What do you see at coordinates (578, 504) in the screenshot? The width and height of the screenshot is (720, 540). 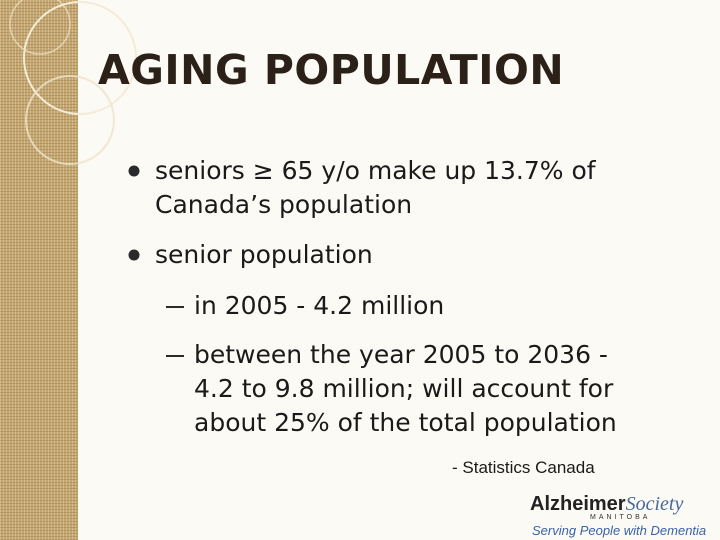 I see `logo-bold: Alzheimer` at bounding box center [578, 504].